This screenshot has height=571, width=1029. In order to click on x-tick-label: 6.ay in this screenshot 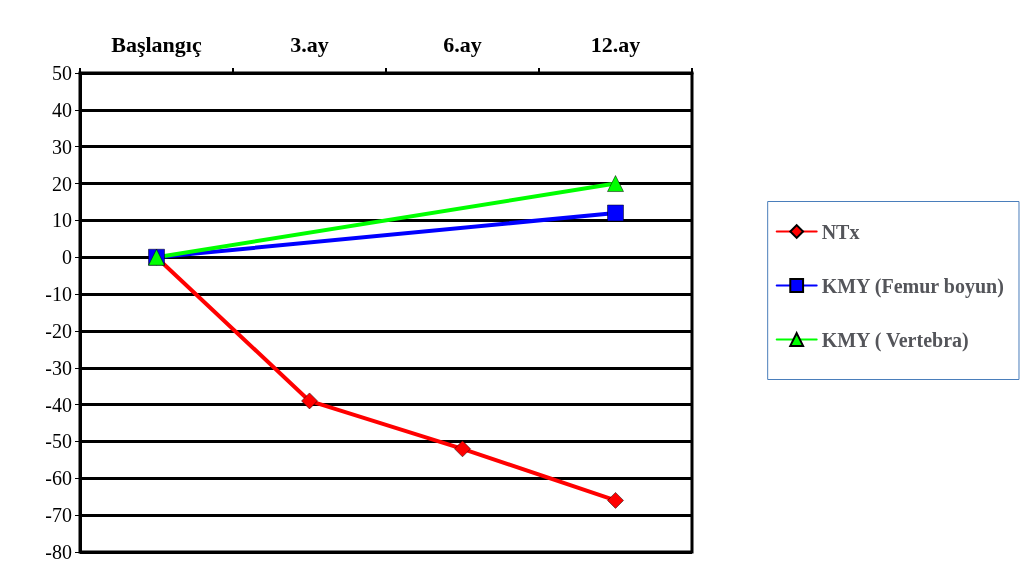, I will do `click(462, 44)`.